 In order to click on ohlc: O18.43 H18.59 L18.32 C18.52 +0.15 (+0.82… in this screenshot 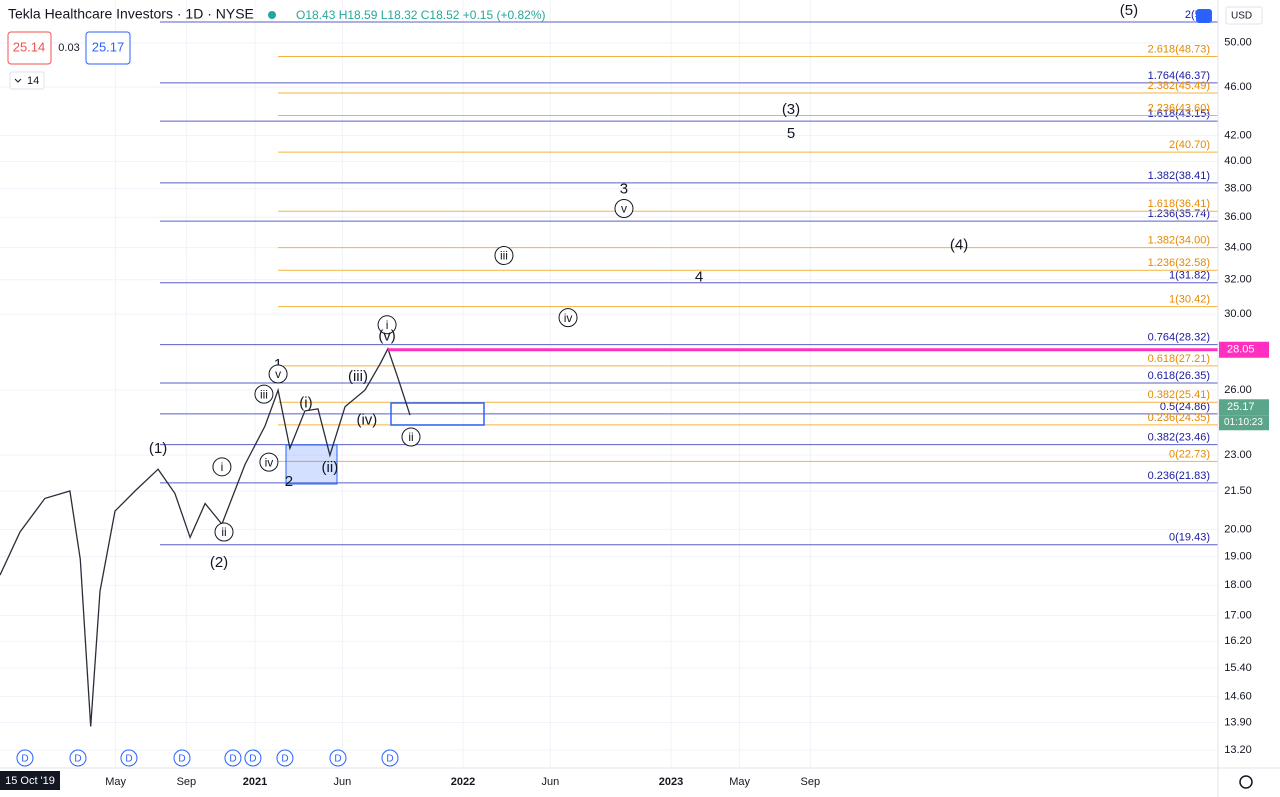, I will do `click(421, 15)`.